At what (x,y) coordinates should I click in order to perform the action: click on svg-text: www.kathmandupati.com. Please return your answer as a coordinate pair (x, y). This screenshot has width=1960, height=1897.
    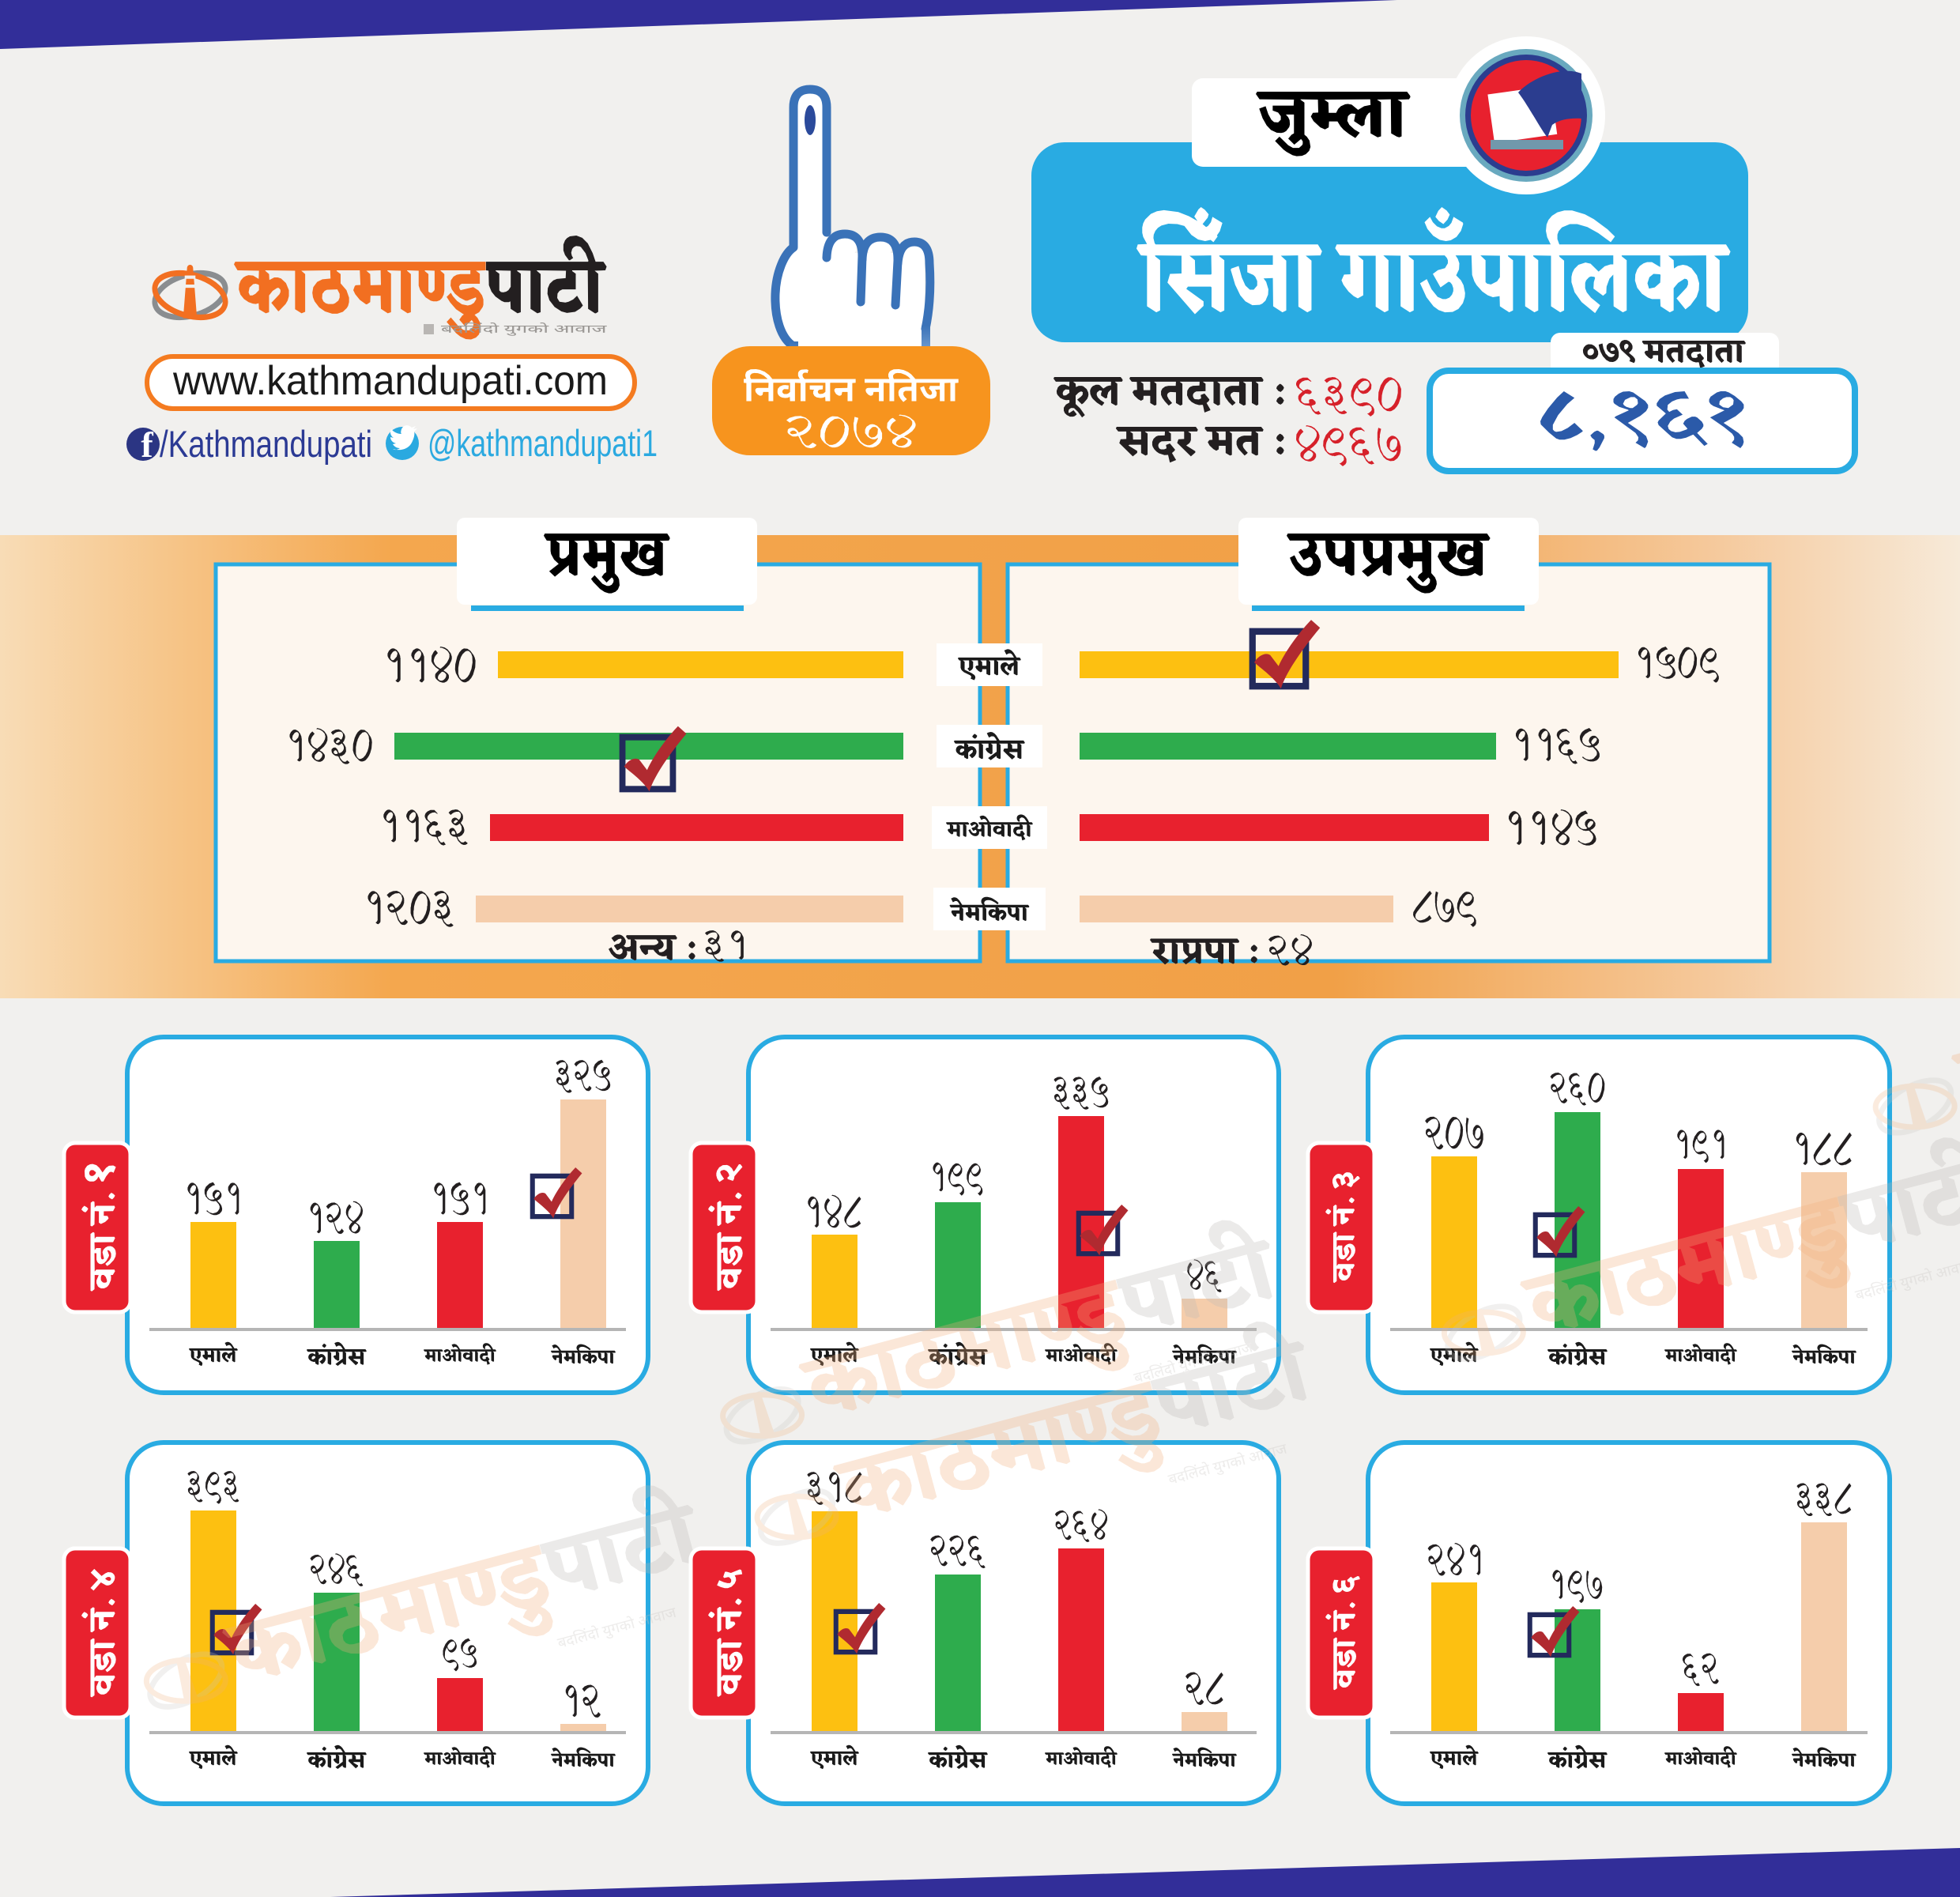
    Looking at the image, I should click on (390, 381).